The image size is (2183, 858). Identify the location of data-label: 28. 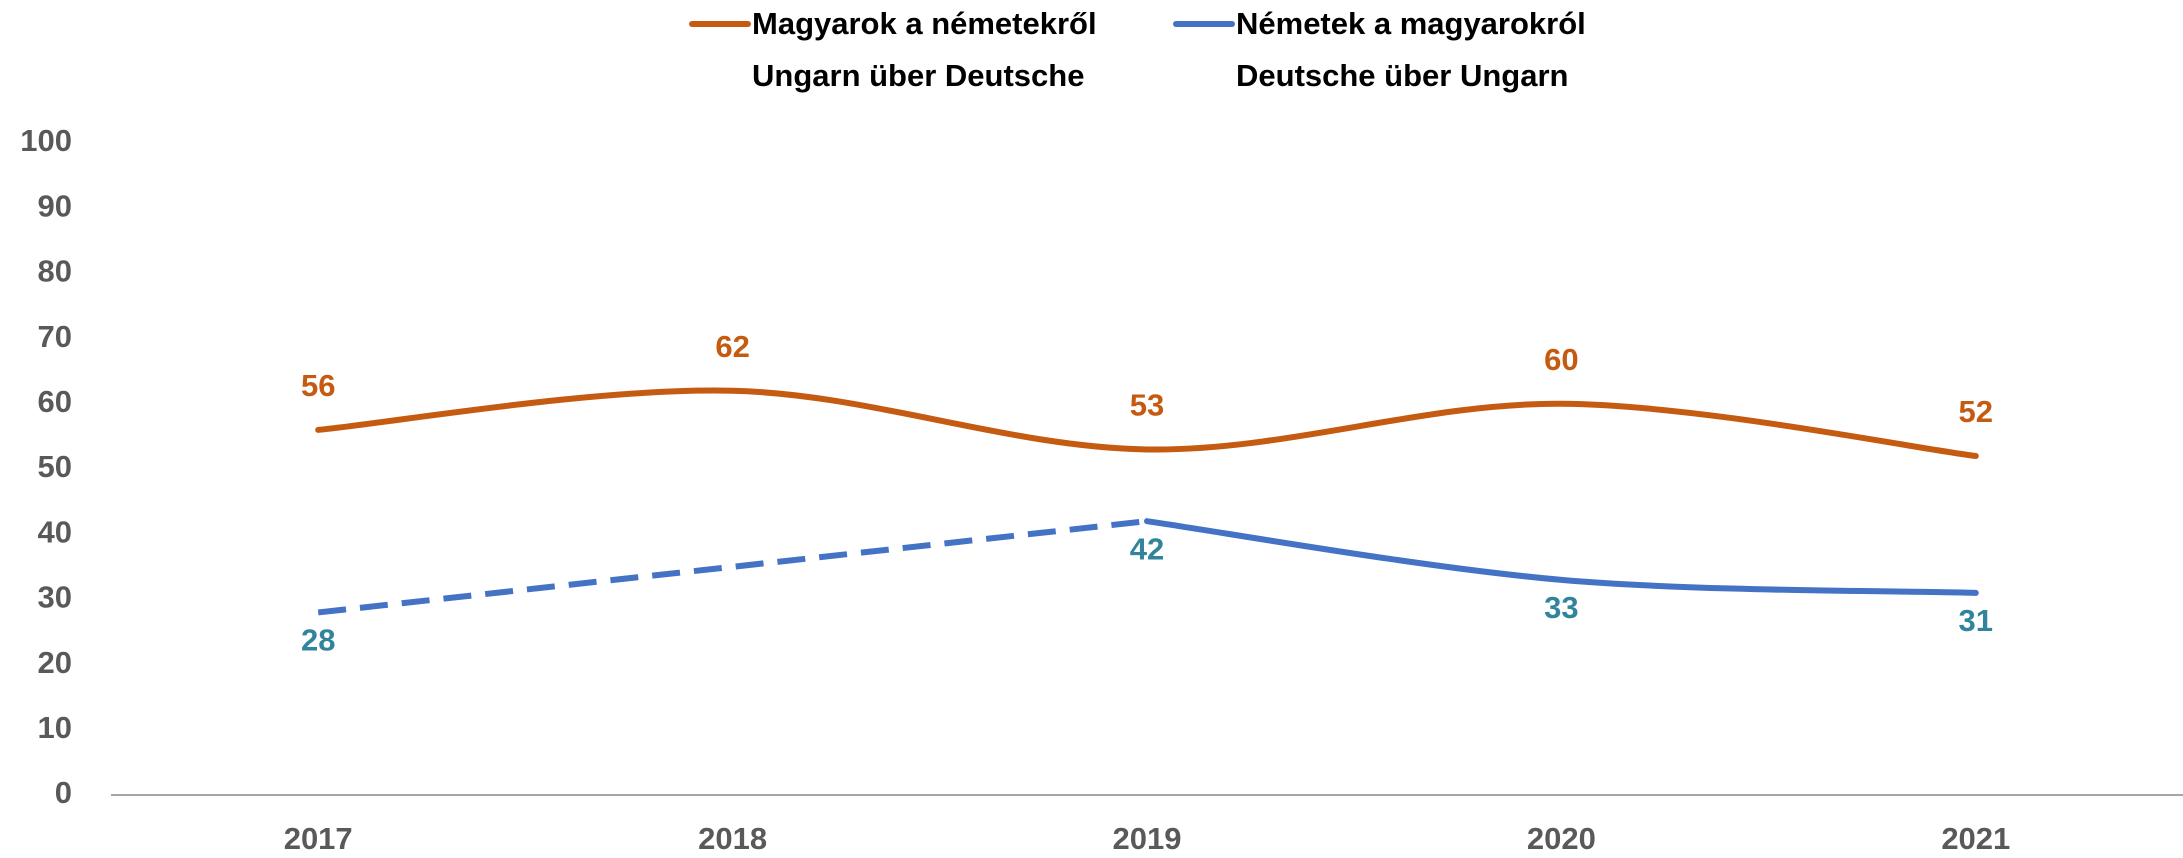
(318, 640).